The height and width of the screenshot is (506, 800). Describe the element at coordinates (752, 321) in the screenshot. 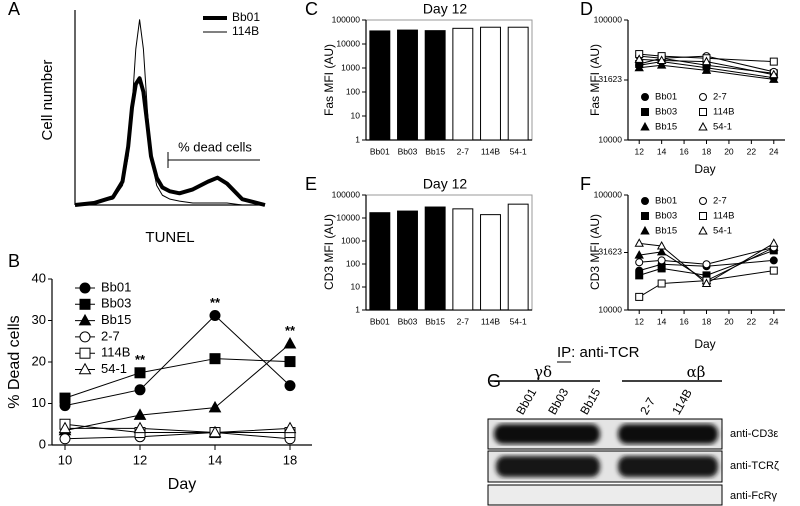

I see `x-tick-label: 22` at that location.